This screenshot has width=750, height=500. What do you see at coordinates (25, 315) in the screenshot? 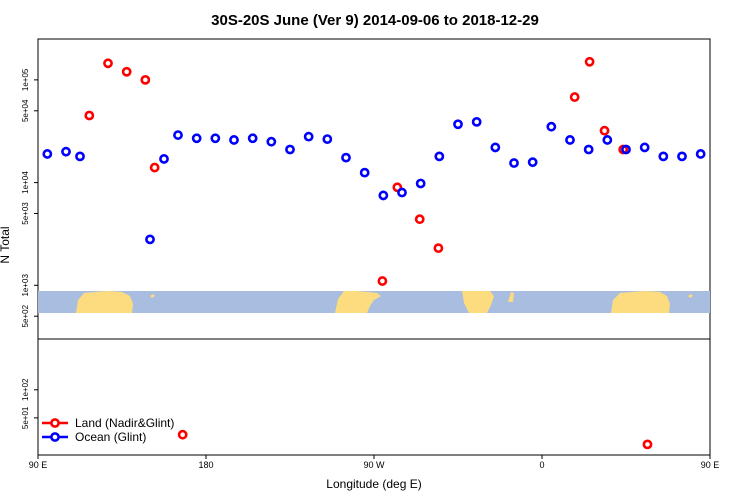
I see `y-top-tick-label: 5e+02` at bounding box center [25, 315].